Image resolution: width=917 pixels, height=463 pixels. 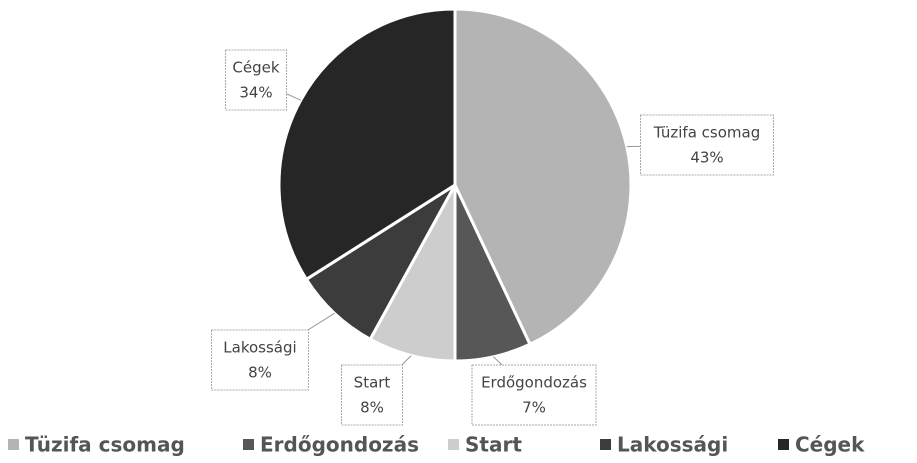 I want to click on slice-label: Tüzifa csomag, so click(x=706, y=133).